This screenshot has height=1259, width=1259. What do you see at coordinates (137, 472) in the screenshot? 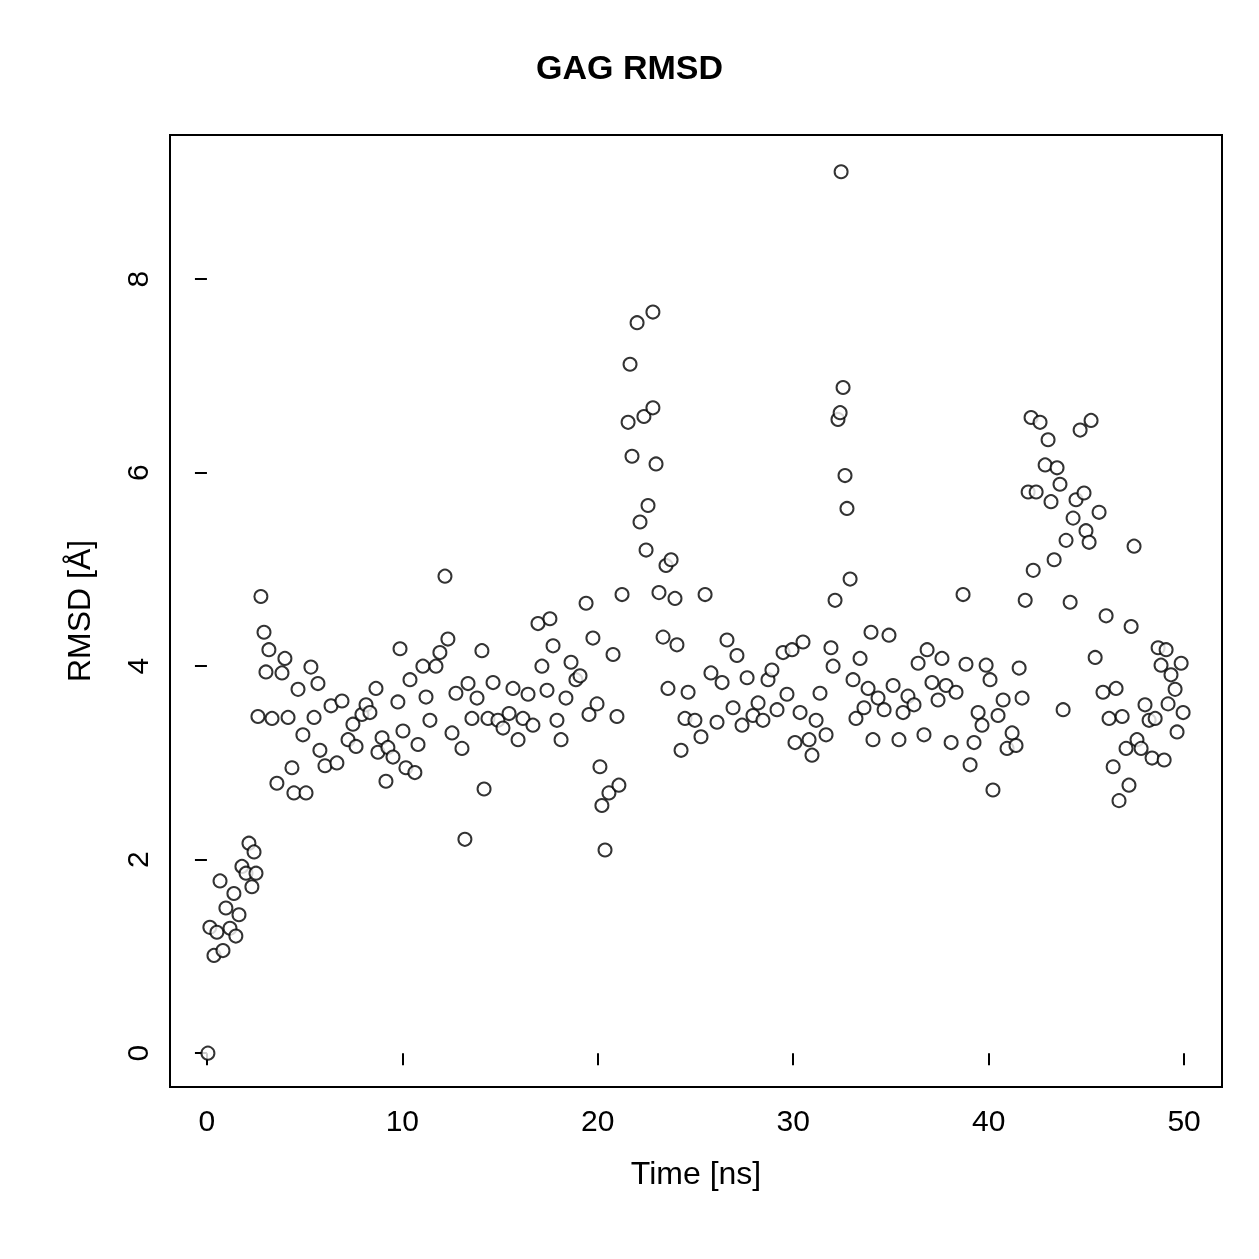
I see `y-tick-label: 6` at bounding box center [137, 472].